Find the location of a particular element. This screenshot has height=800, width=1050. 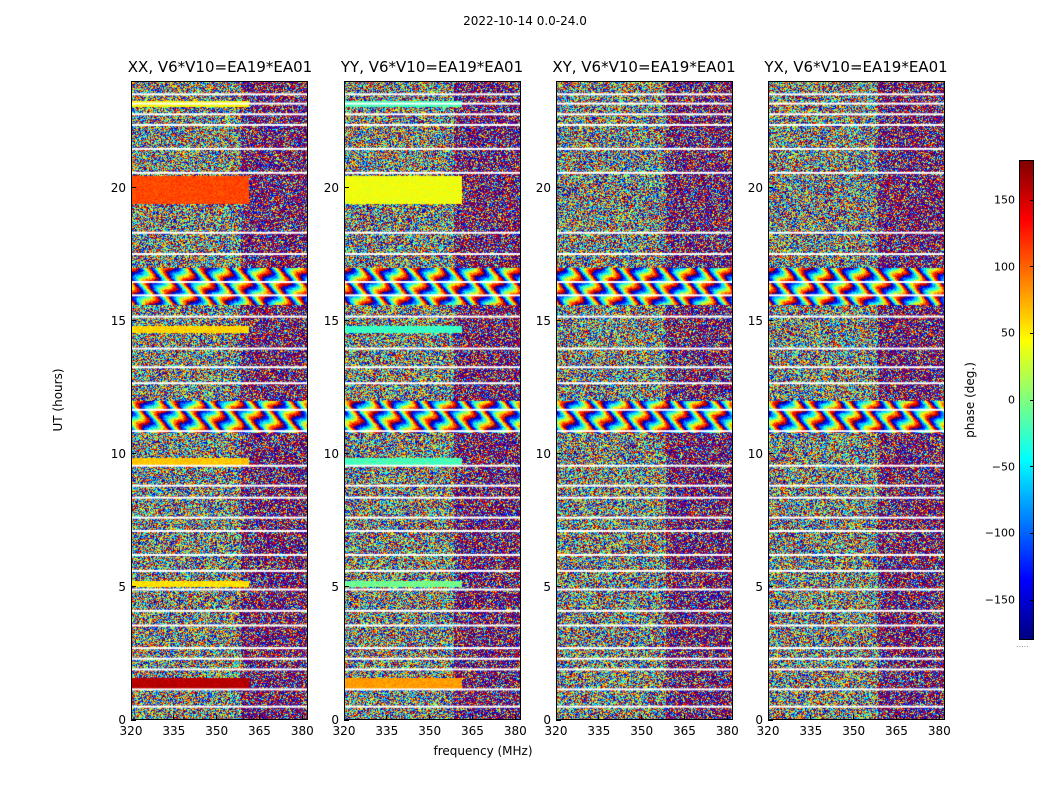

heatmap-yy is located at coordinates (432, 400).